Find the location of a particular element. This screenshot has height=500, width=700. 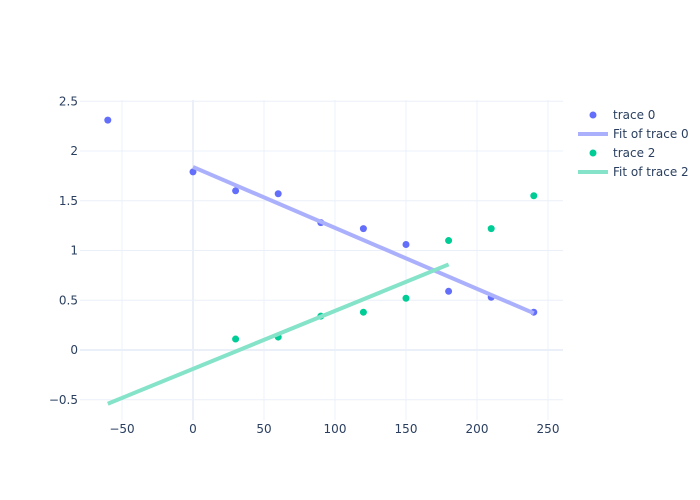

y-tick-label: 1 is located at coordinates (74, 251).